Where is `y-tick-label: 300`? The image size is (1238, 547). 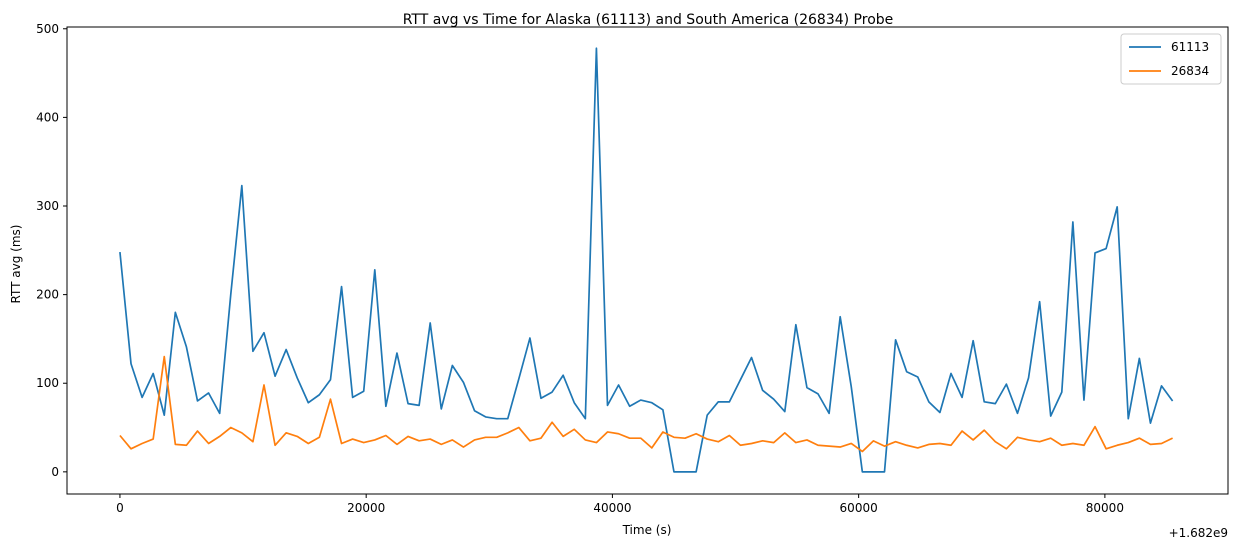 y-tick-label: 300 is located at coordinates (47, 206).